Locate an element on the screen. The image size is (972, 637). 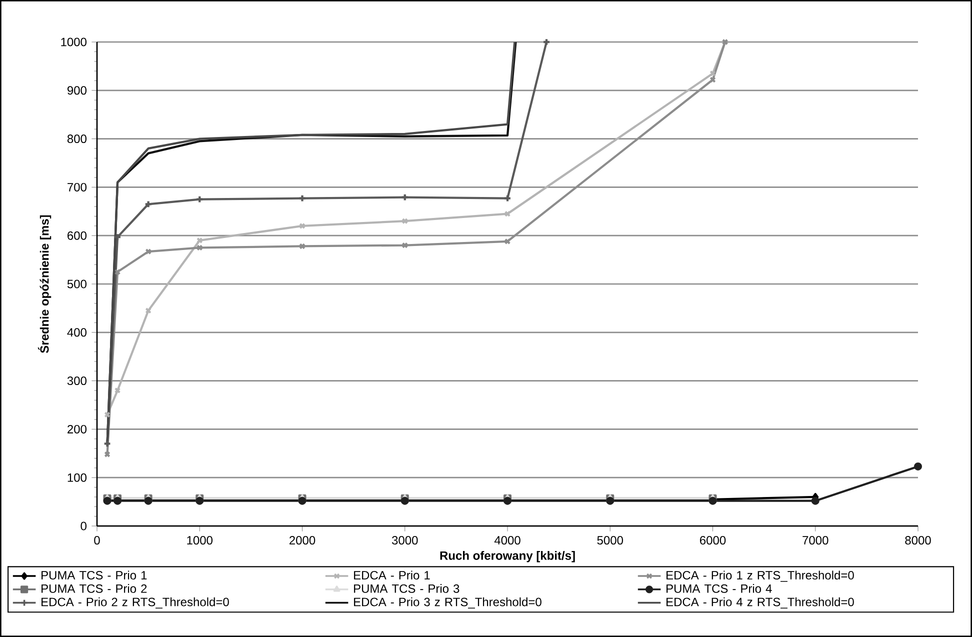
y-tick-label: 500 is located at coordinates (76, 284).